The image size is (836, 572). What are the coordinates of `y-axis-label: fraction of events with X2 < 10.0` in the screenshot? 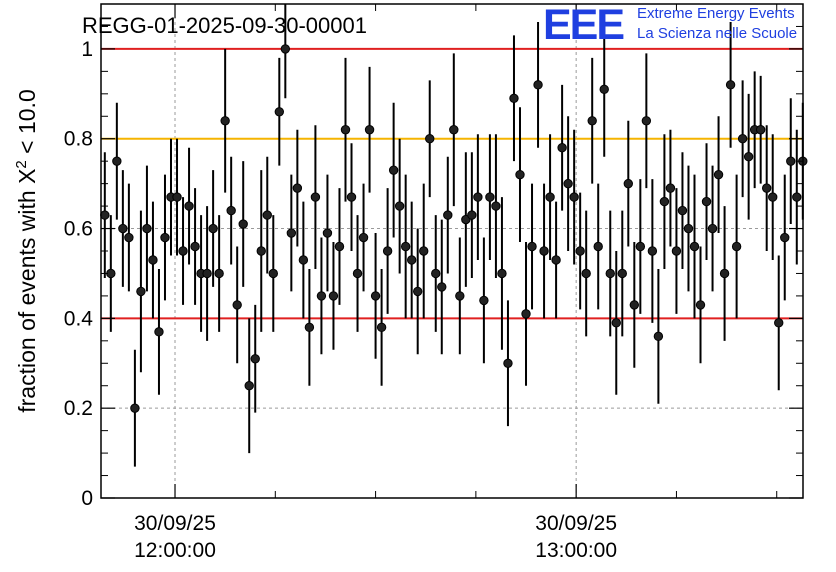 It's located at (26, 251).